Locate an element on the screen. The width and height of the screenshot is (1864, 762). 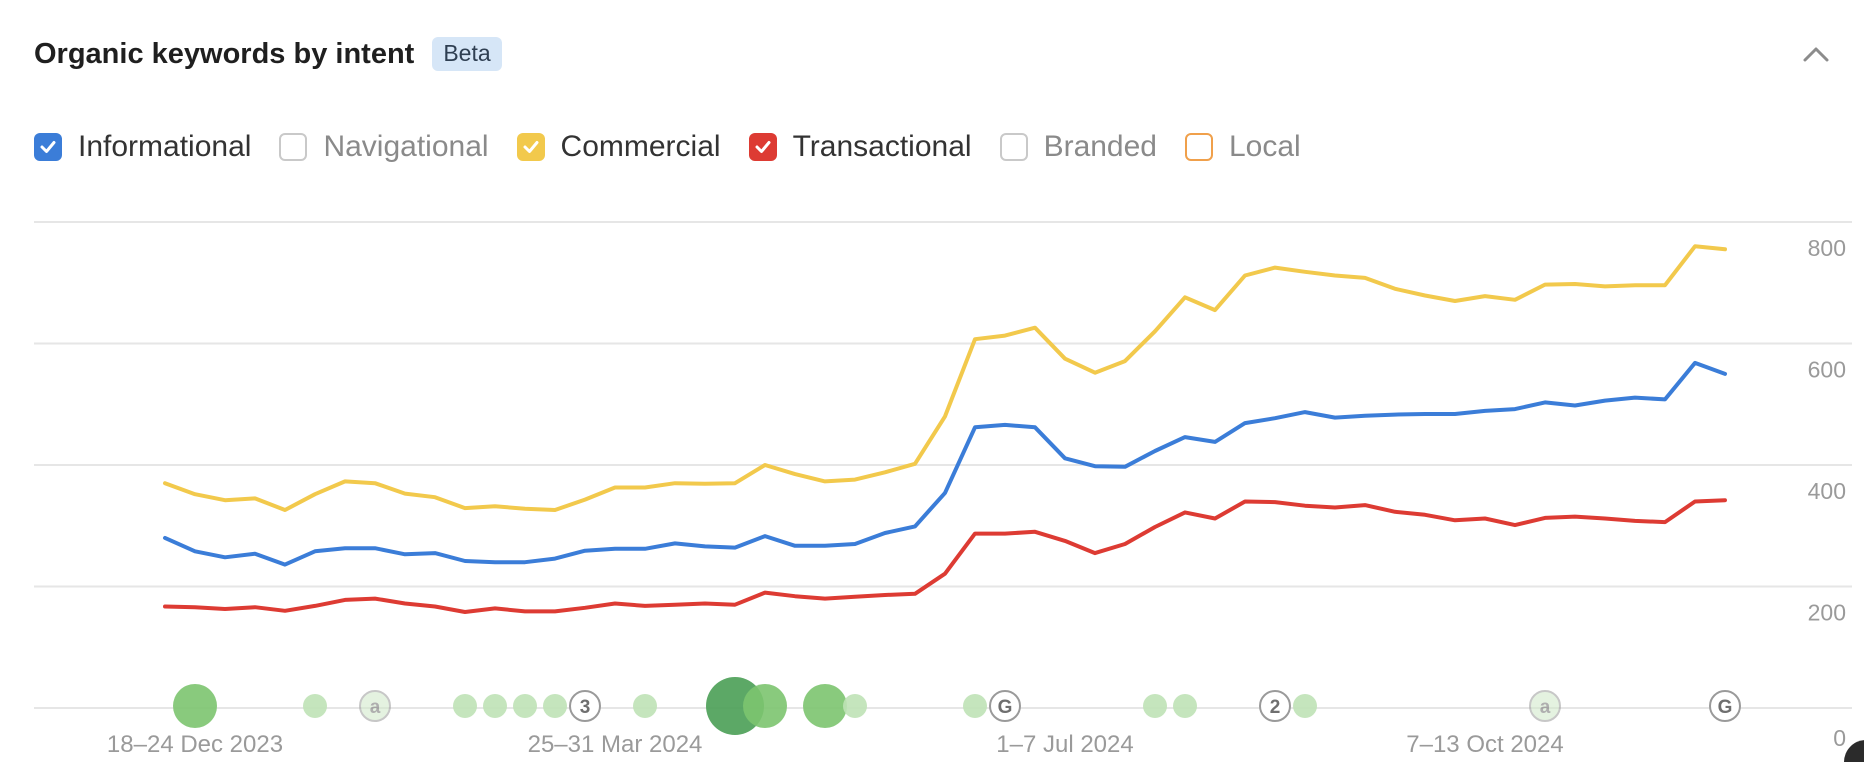
legend-item-navigational: Navigational is located at coordinates (384, 147).